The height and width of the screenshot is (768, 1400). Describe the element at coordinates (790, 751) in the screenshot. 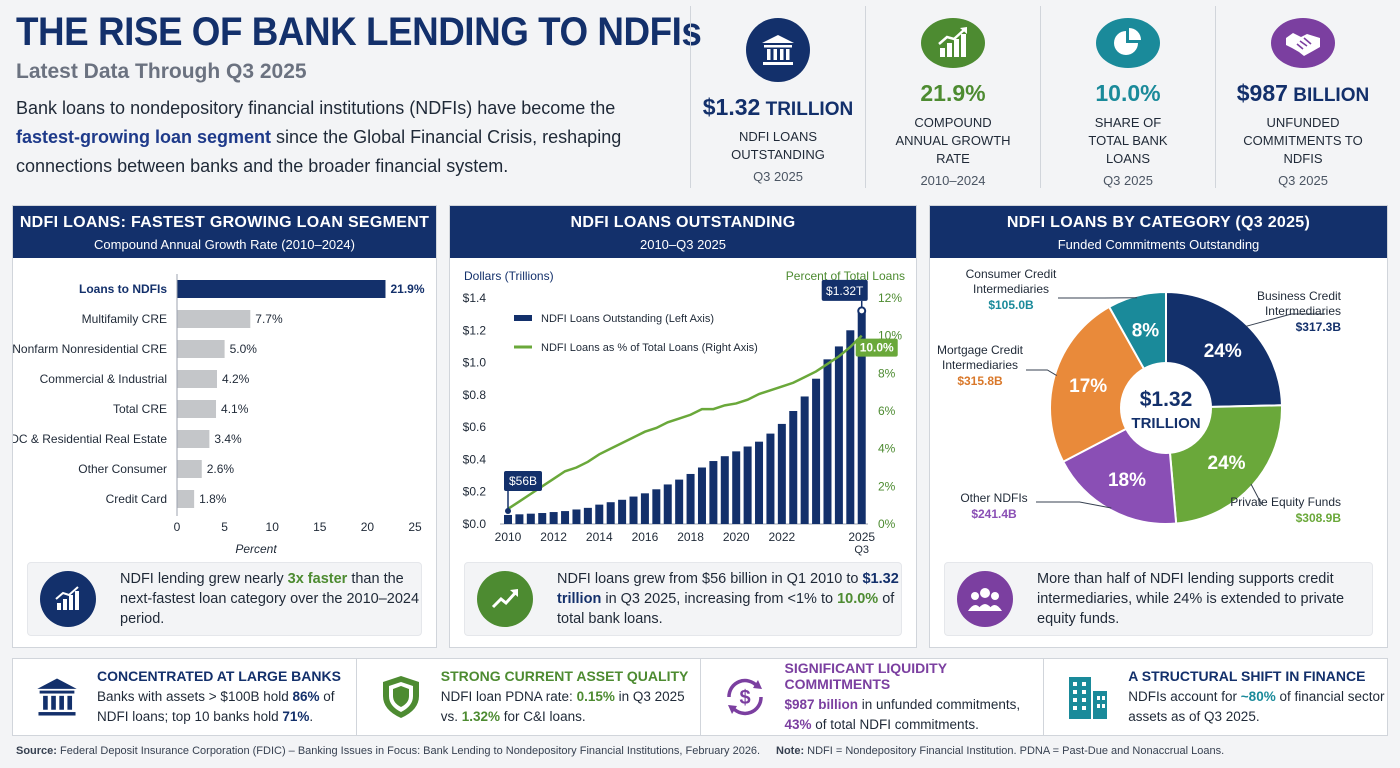

I see `footer-label: Note:` at that location.